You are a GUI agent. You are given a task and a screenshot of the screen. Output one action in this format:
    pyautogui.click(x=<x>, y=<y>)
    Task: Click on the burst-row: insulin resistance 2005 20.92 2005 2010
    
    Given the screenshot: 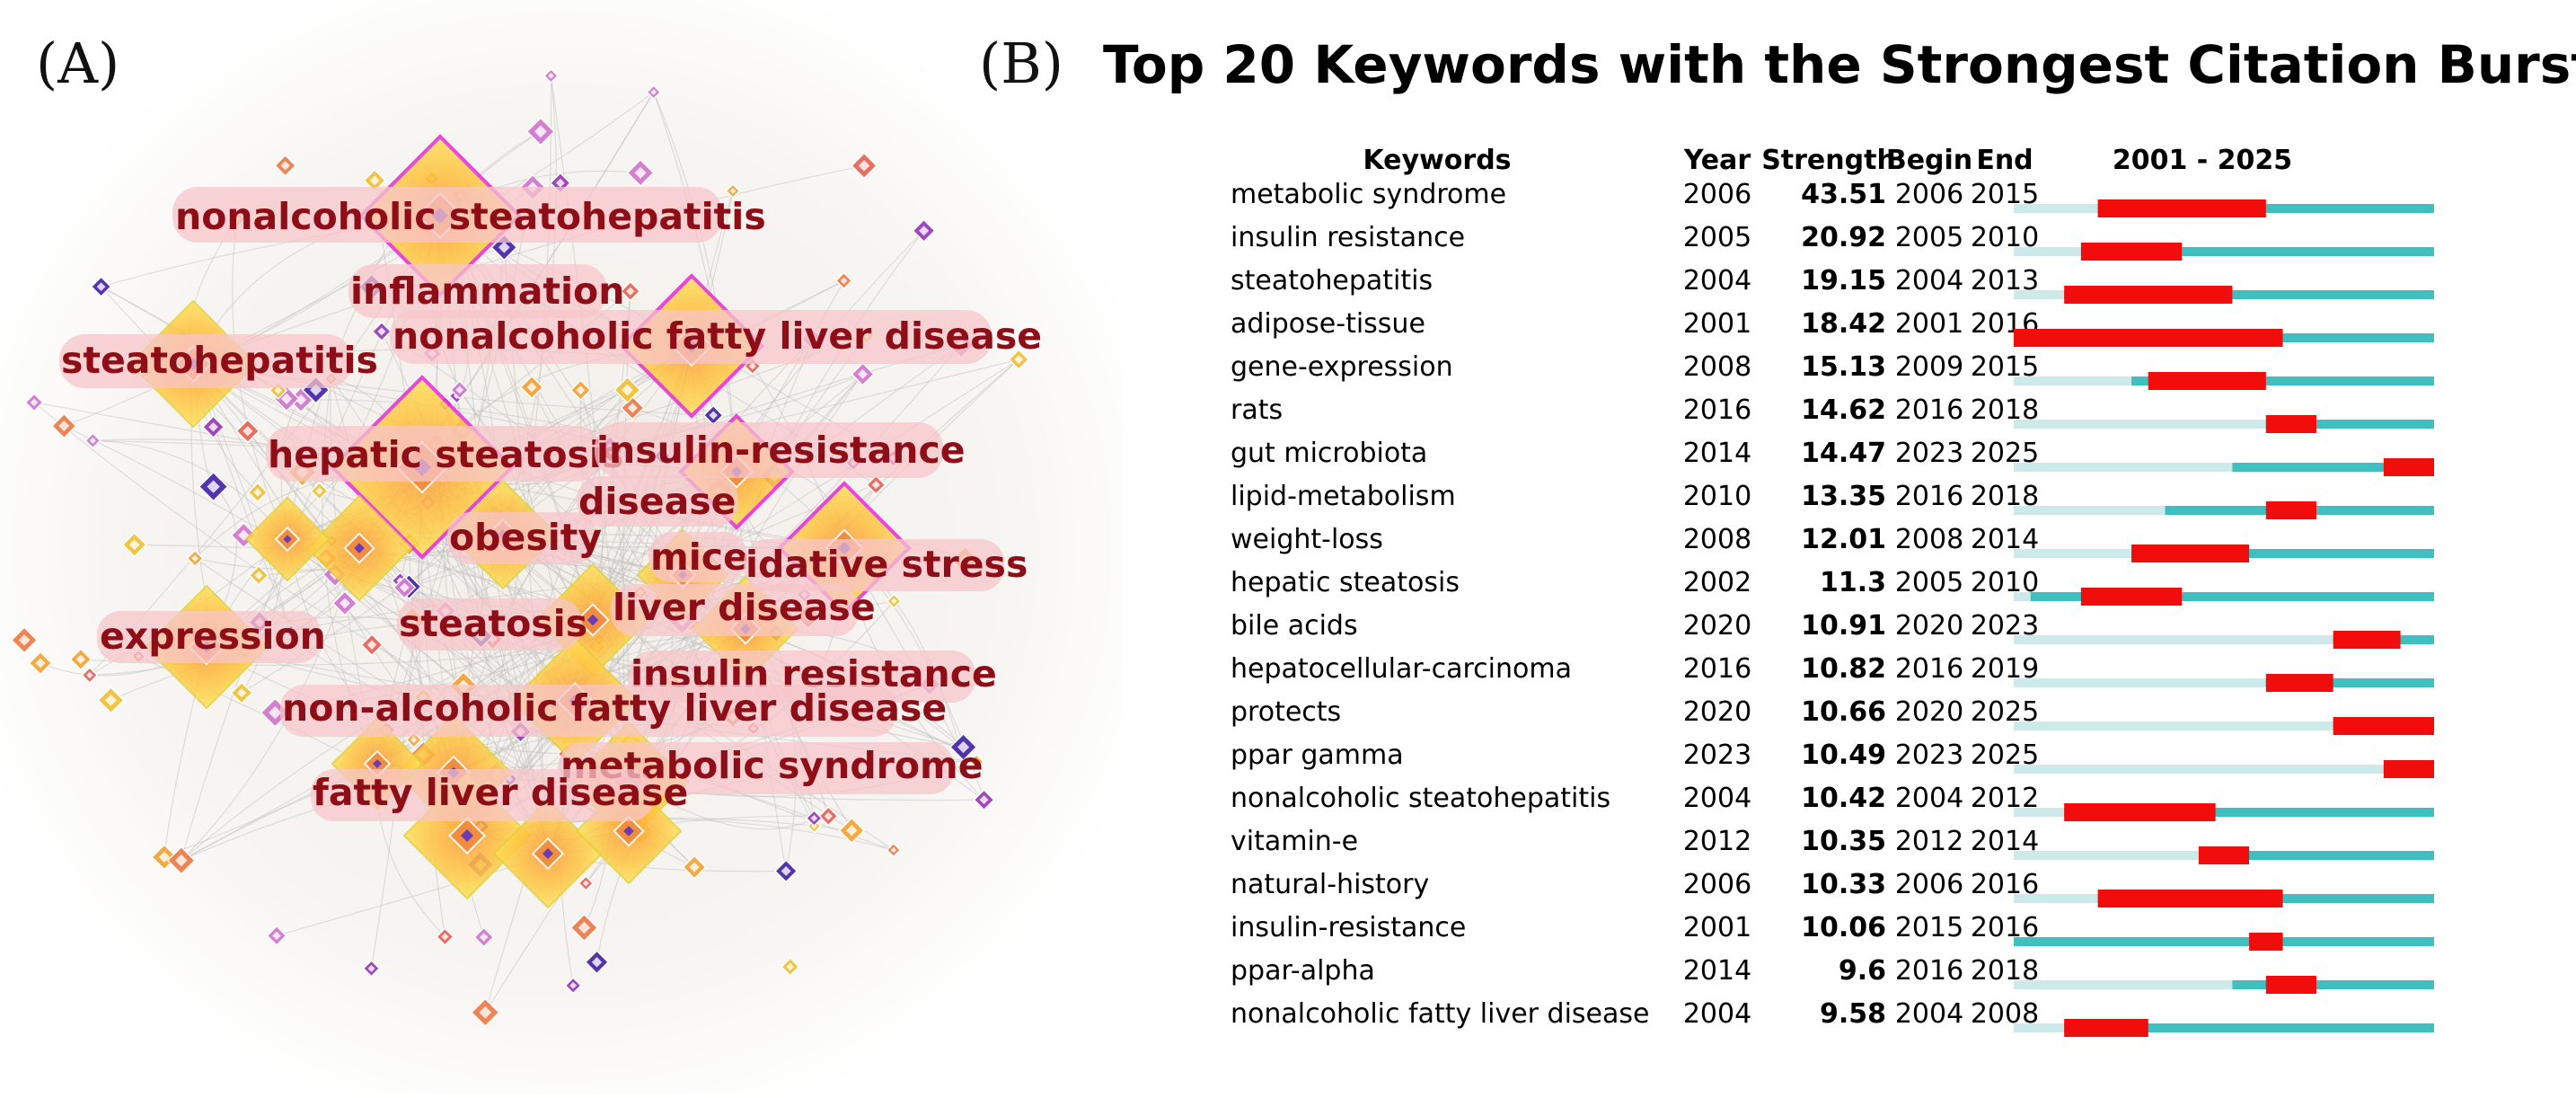 What is the action you would take?
    pyautogui.click(x=1832, y=241)
    